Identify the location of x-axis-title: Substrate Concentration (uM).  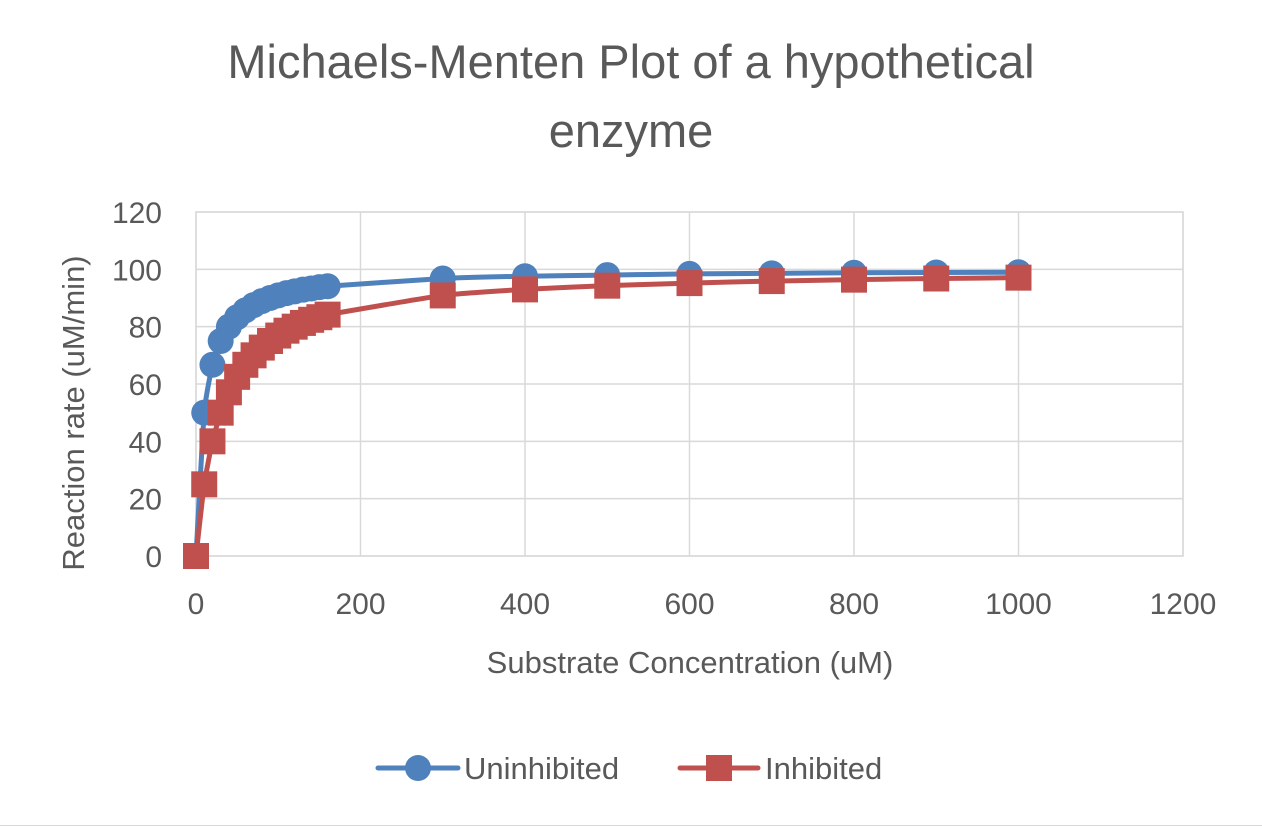
(690, 662).